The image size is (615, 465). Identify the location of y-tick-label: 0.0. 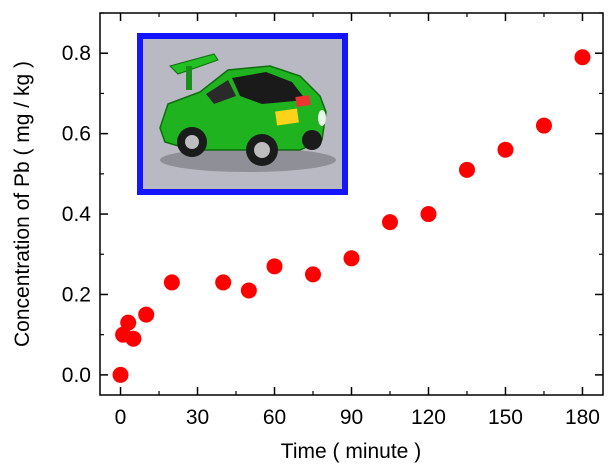
(76, 375).